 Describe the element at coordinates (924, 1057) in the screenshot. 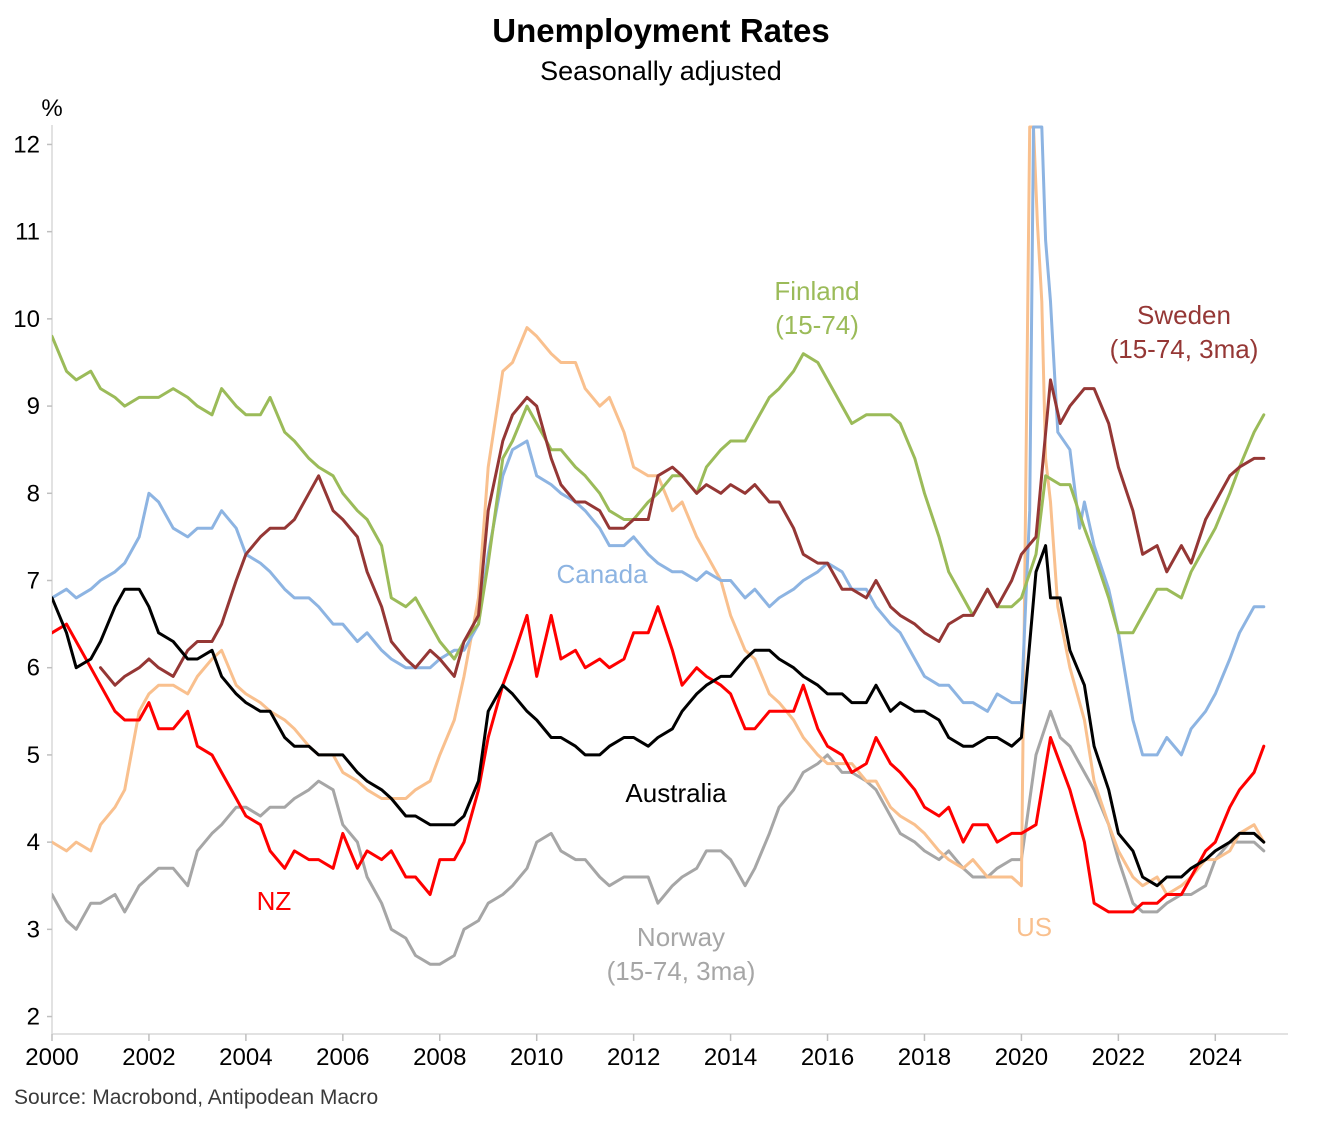

I see `x-tick-label: 2018` at that location.